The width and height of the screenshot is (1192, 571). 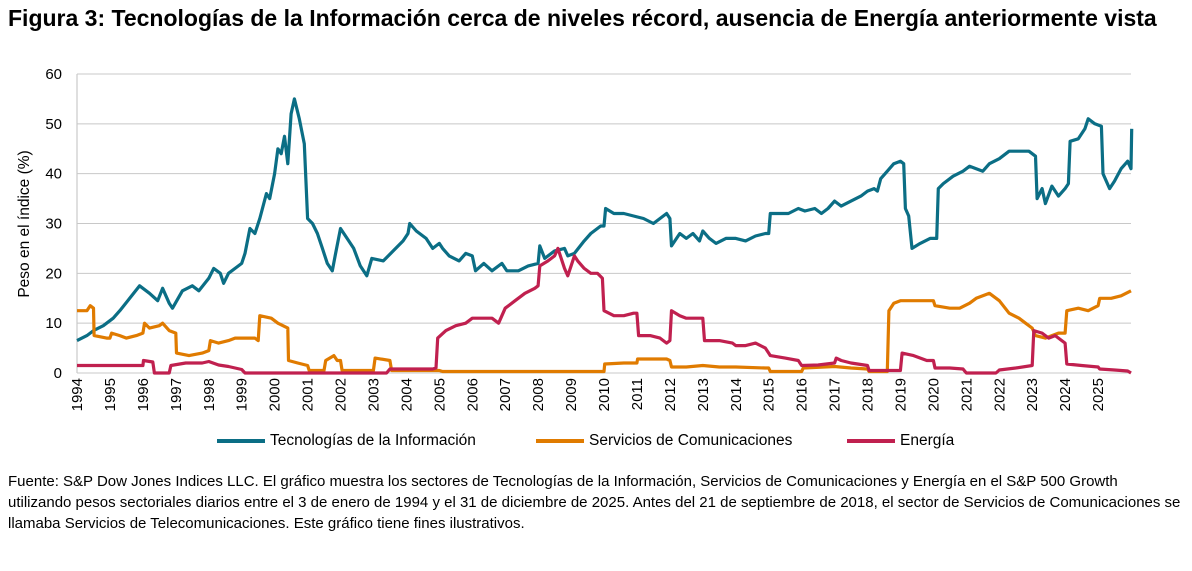 I want to click on y-tick-label: 20, so click(x=53, y=273).